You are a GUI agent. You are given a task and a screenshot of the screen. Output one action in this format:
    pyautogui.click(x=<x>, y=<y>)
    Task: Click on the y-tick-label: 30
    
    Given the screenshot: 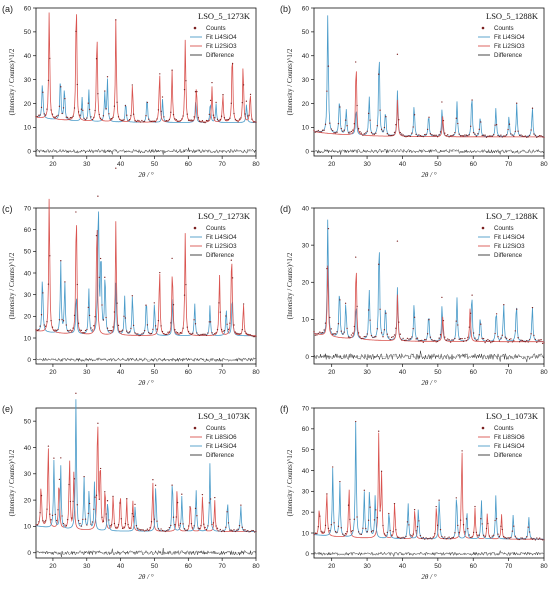 What is the action you would take?
    pyautogui.click(x=306, y=492)
    